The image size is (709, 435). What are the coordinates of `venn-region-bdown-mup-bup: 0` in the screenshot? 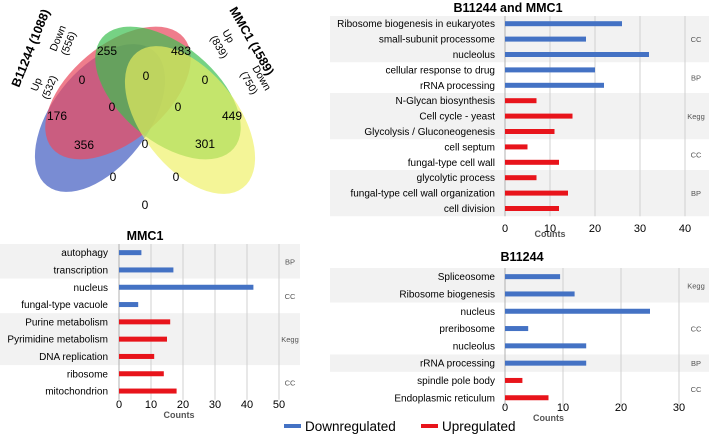 It's located at (112, 107).